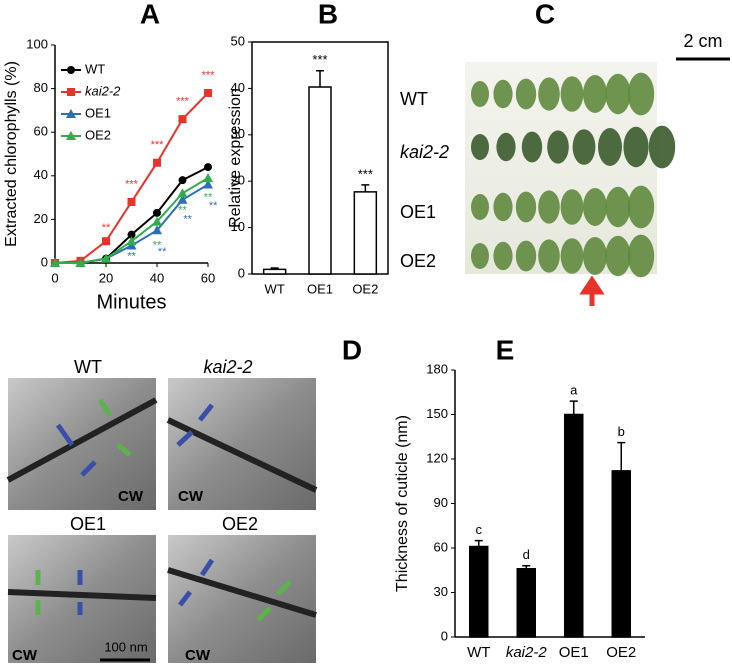 This screenshot has height=671, width=732. I want to click on panel-letter: D, so click(352, 349).